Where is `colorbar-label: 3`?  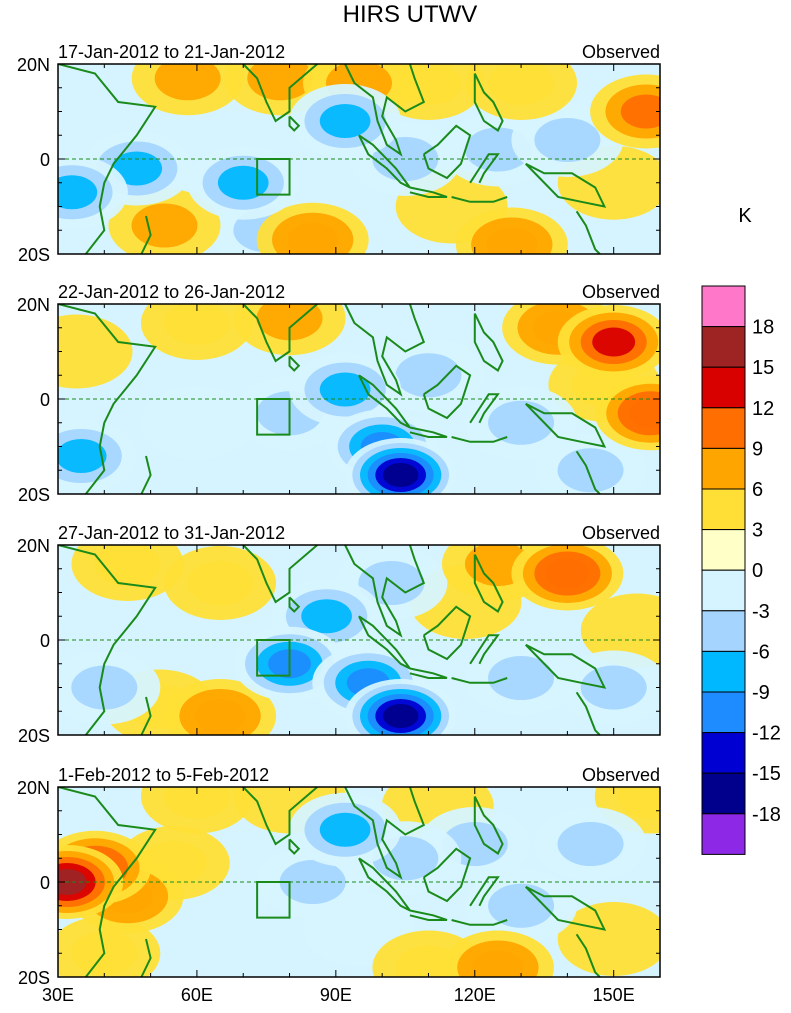
colorbar-label: 3 is located at coordinates (757, 531).